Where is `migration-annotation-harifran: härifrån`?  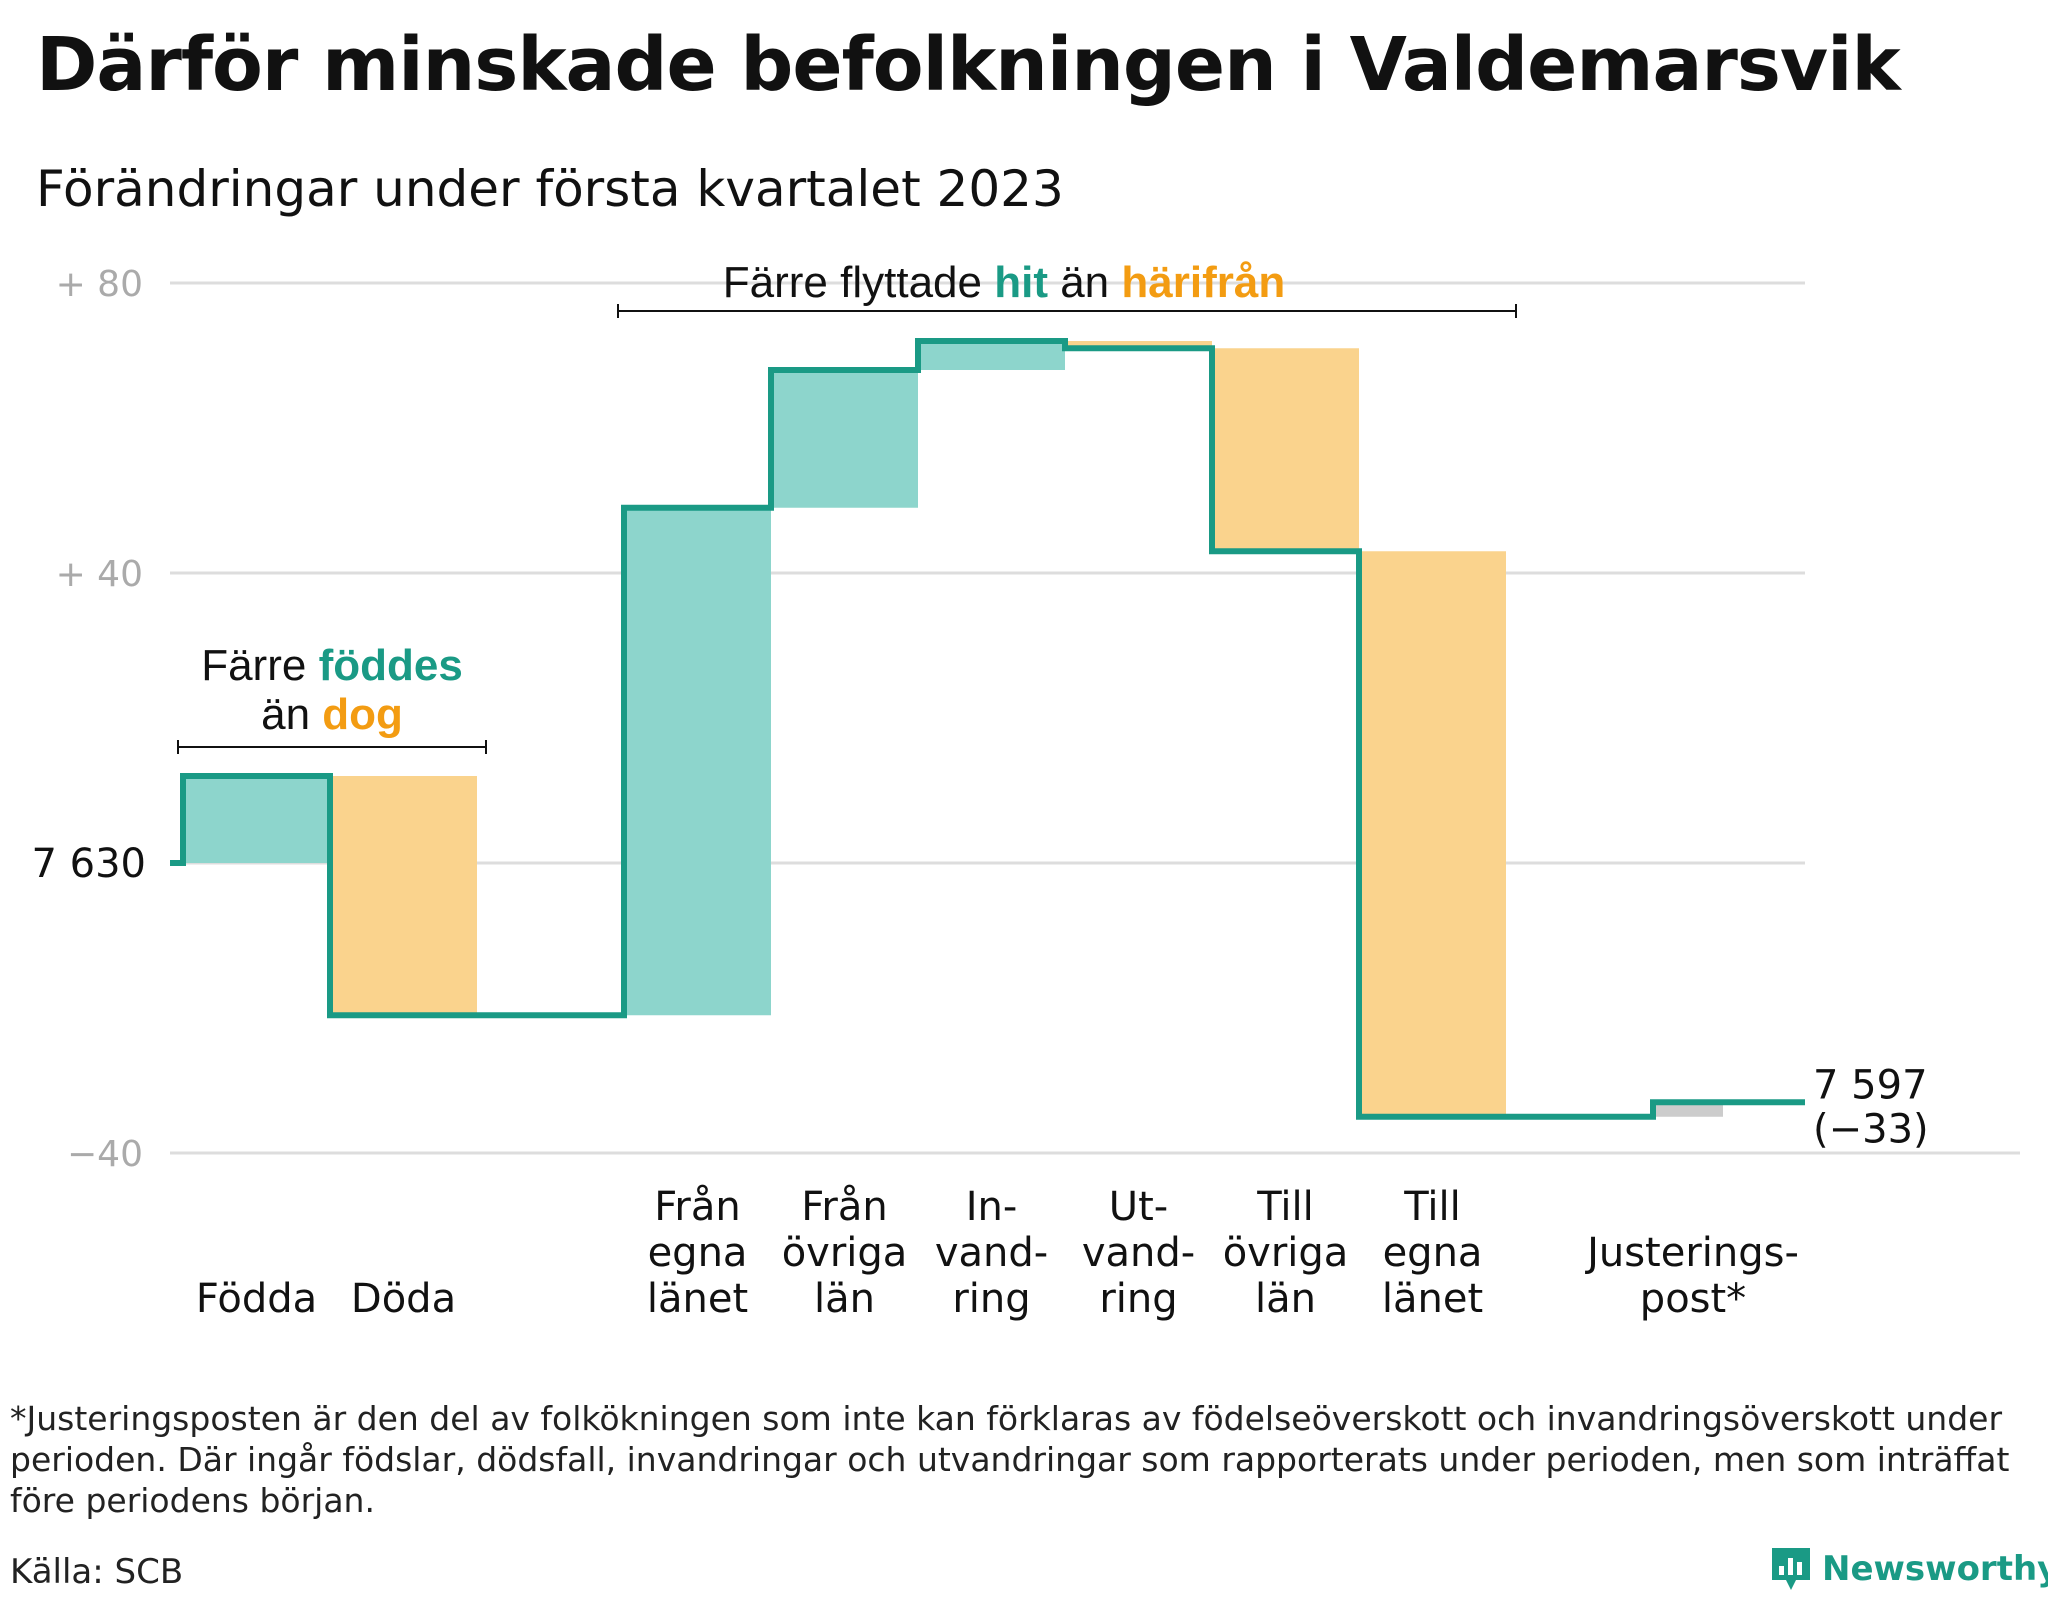 migration-annotation-harifran: härifrån is located at coordinates (1203, 282).